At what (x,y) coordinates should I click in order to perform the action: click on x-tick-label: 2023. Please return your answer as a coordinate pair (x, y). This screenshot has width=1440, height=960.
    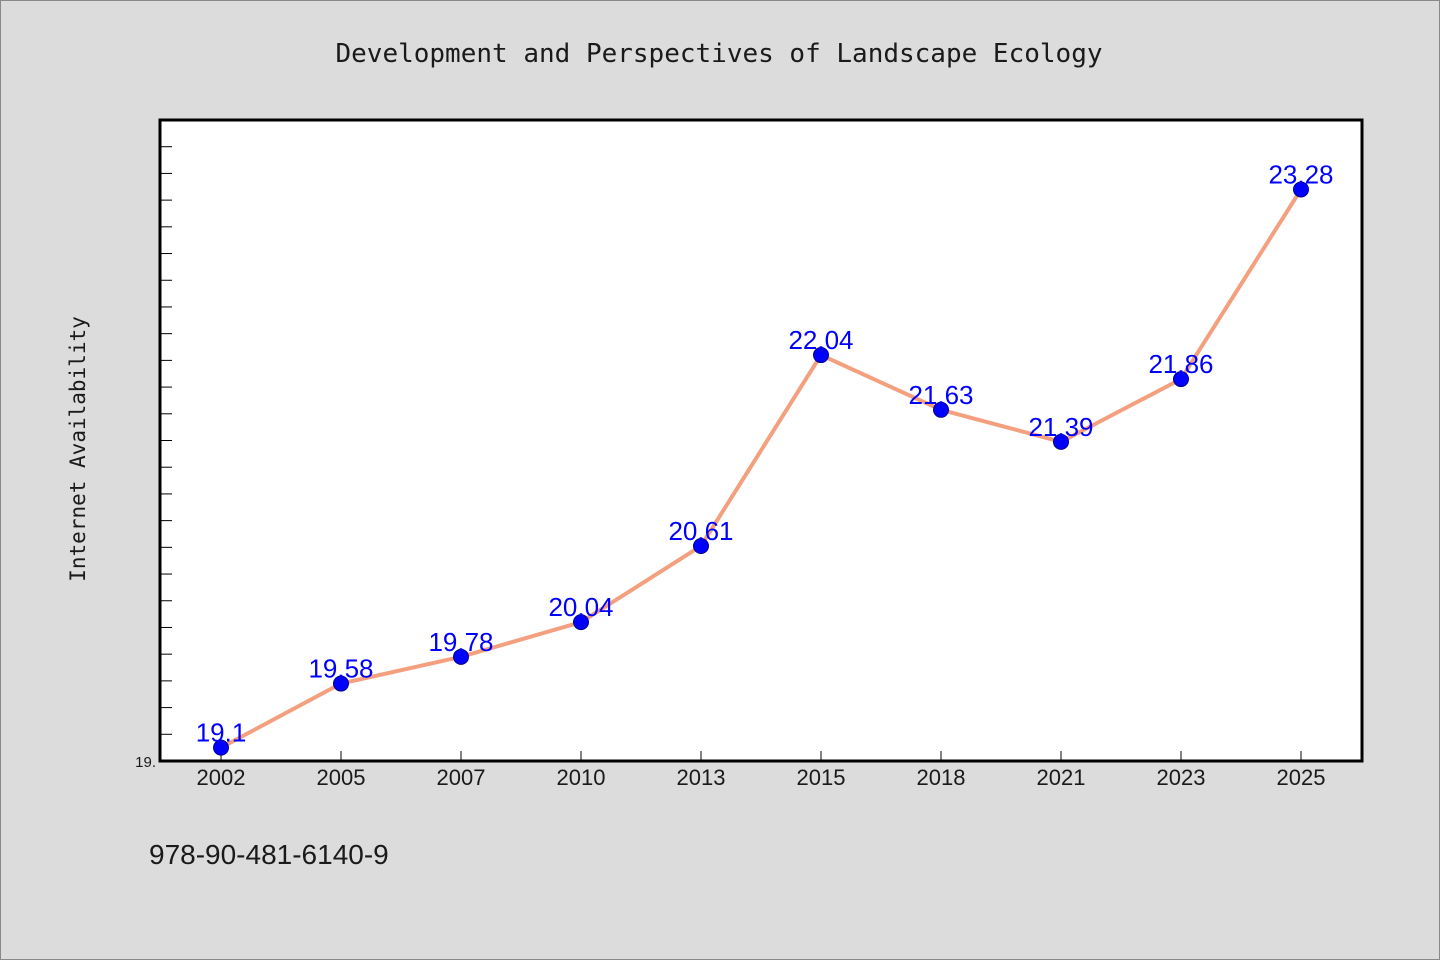
    Looking at the image, I should click on (1181, 777).